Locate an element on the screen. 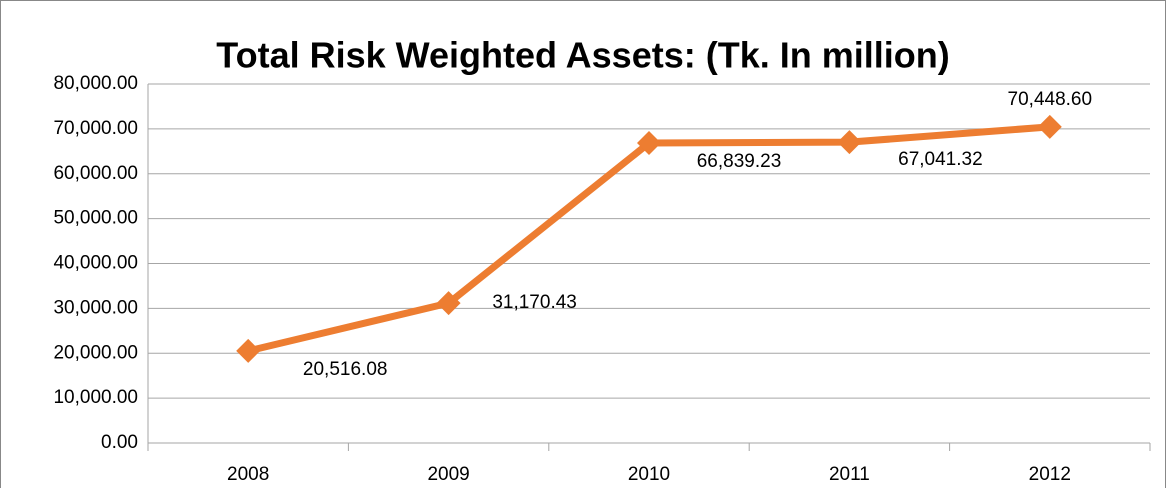  y-tick-label: 60,000.00 is located at coordinates (95, 173).